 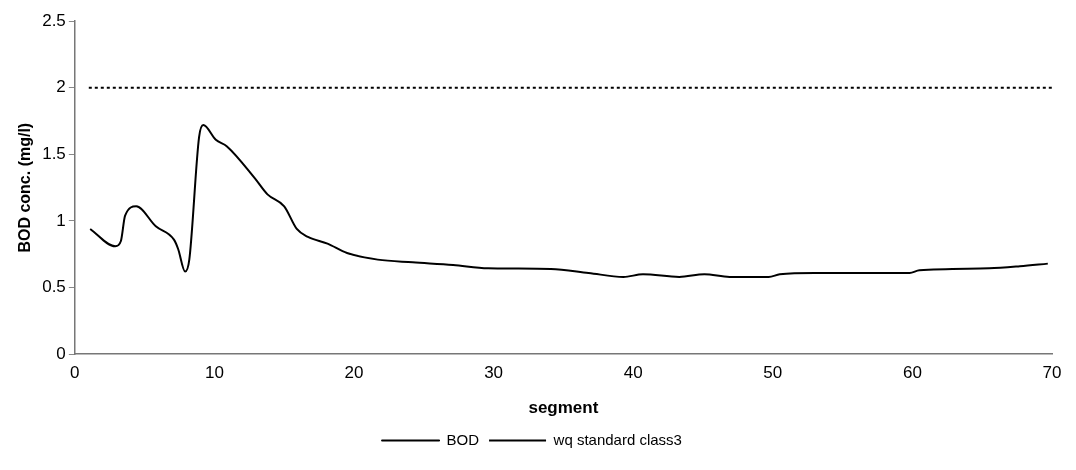 What do you see at coordinates (1052, 373) in the screenshot?
I see `x-tick-label: 70` at bounding box center [1052, 373].